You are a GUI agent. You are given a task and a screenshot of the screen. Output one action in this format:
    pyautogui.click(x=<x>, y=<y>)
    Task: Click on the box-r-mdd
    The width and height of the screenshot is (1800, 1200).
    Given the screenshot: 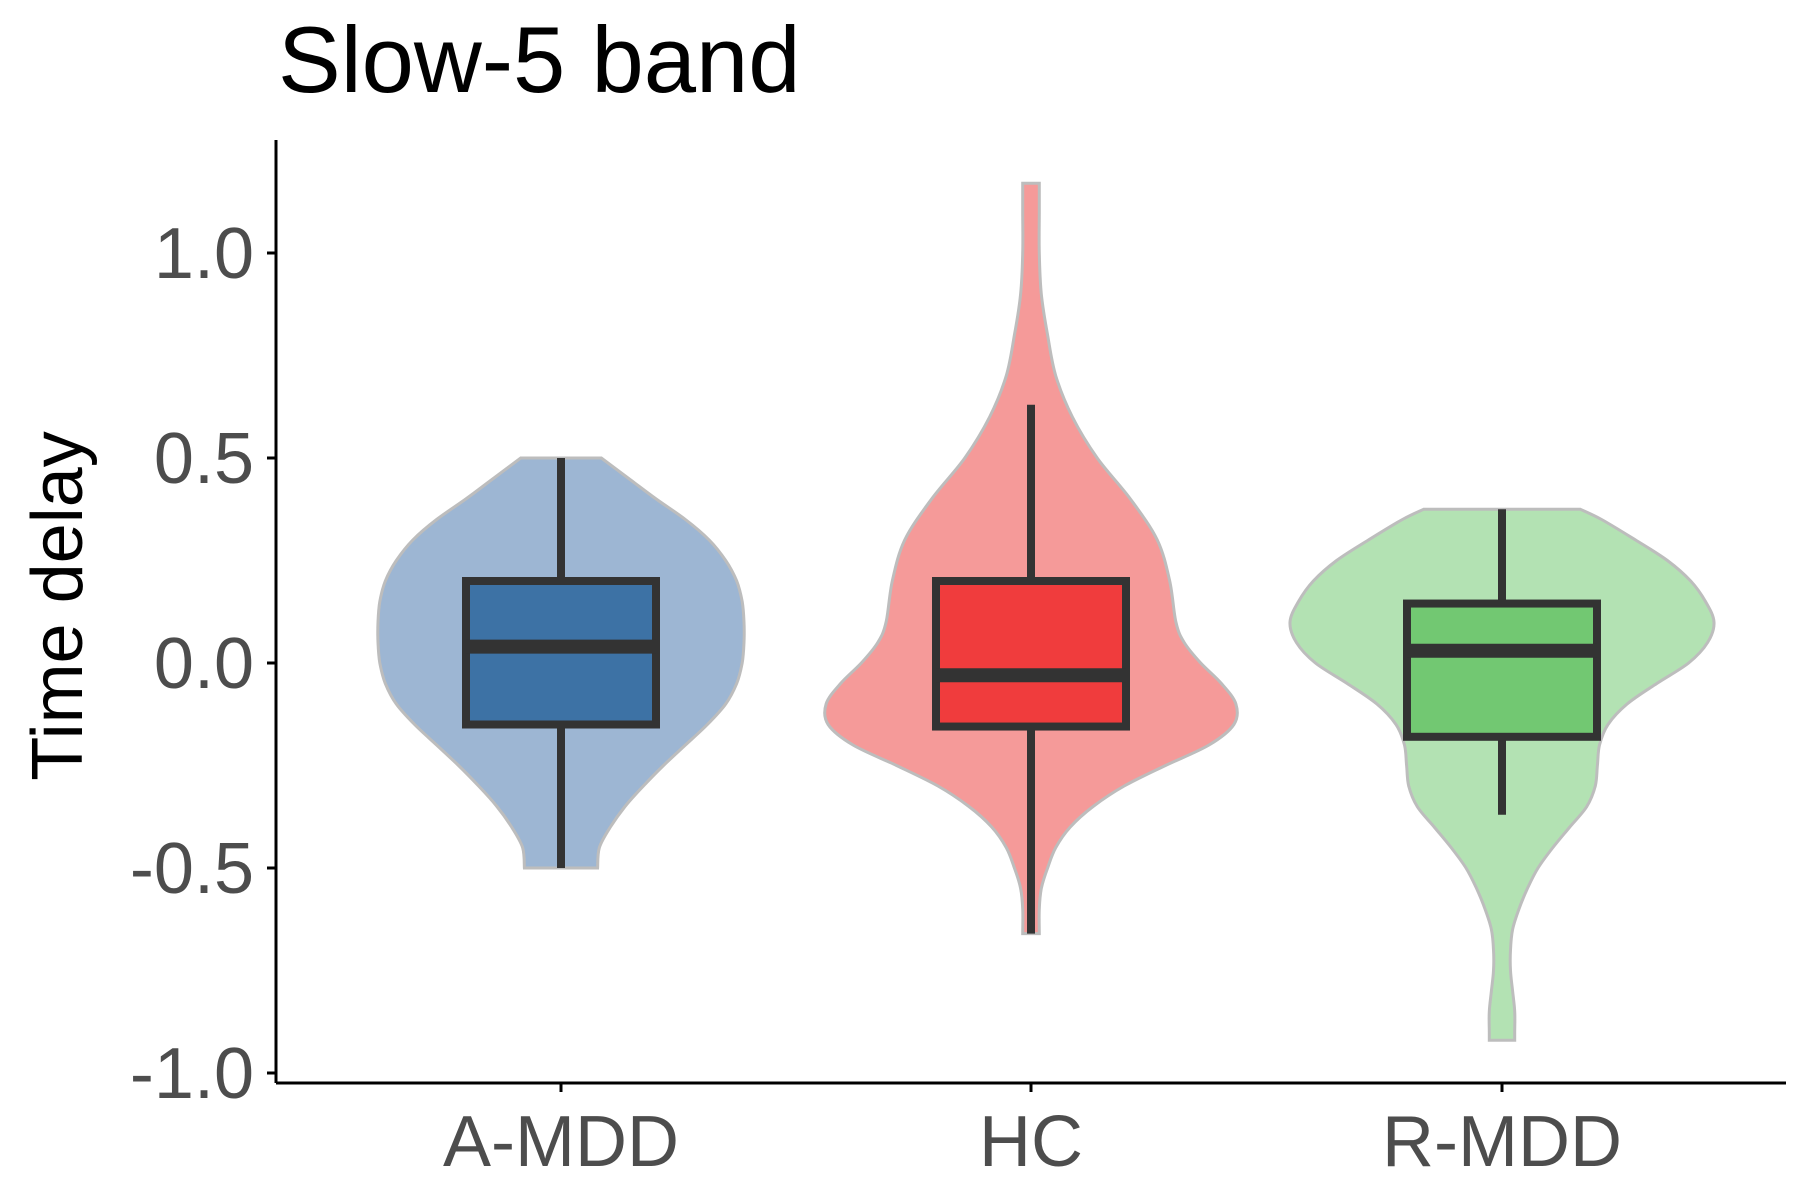 What is the action you would take?
    pyautogui.click(x=1502, y=670)
    